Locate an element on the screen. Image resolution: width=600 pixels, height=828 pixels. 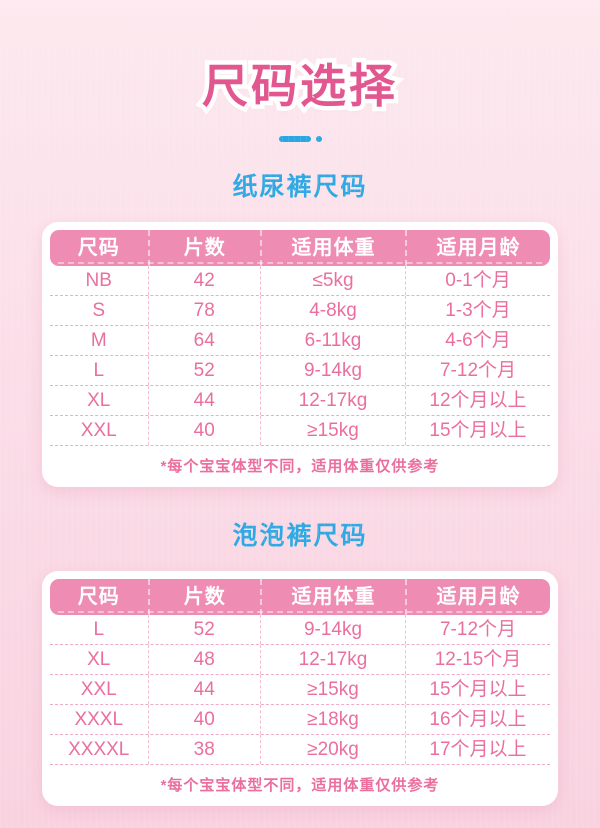
table-row: XXXXL 38 ≥20kg 17个月以上 is located at coordinates (300, 750).